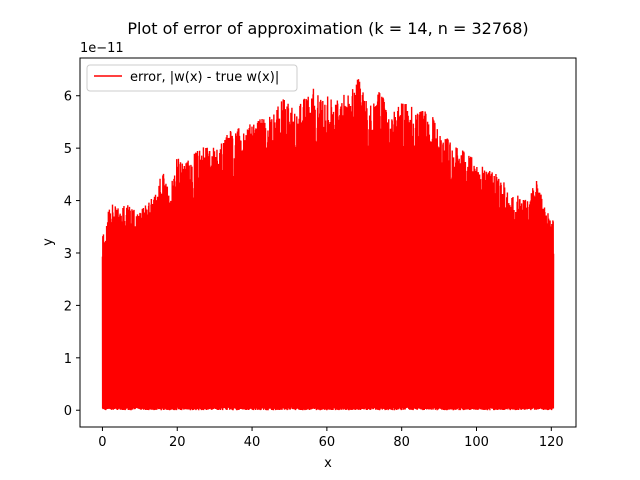 The width and height of the screenshot is (640, 480). Describe the element at coordinates (68, 254) in the screenshot. I see `y-tick-label: 3` at that location.